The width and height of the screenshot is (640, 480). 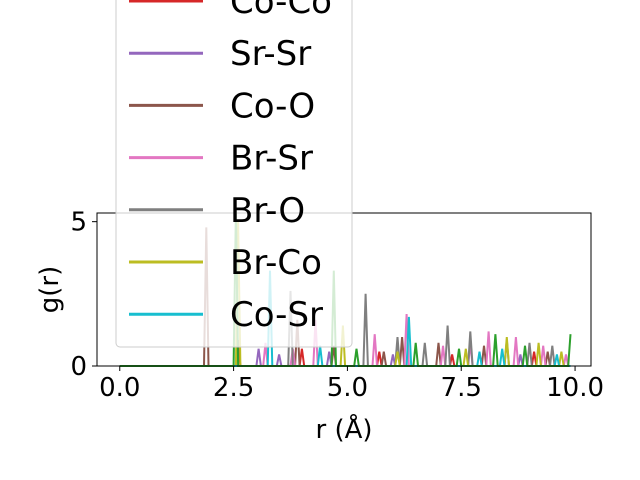 What do you see at coordinates (271, 159) in the screenshot?
I see `legend-label-br-sr: Br-Sr` at bounding box center [271, 159].